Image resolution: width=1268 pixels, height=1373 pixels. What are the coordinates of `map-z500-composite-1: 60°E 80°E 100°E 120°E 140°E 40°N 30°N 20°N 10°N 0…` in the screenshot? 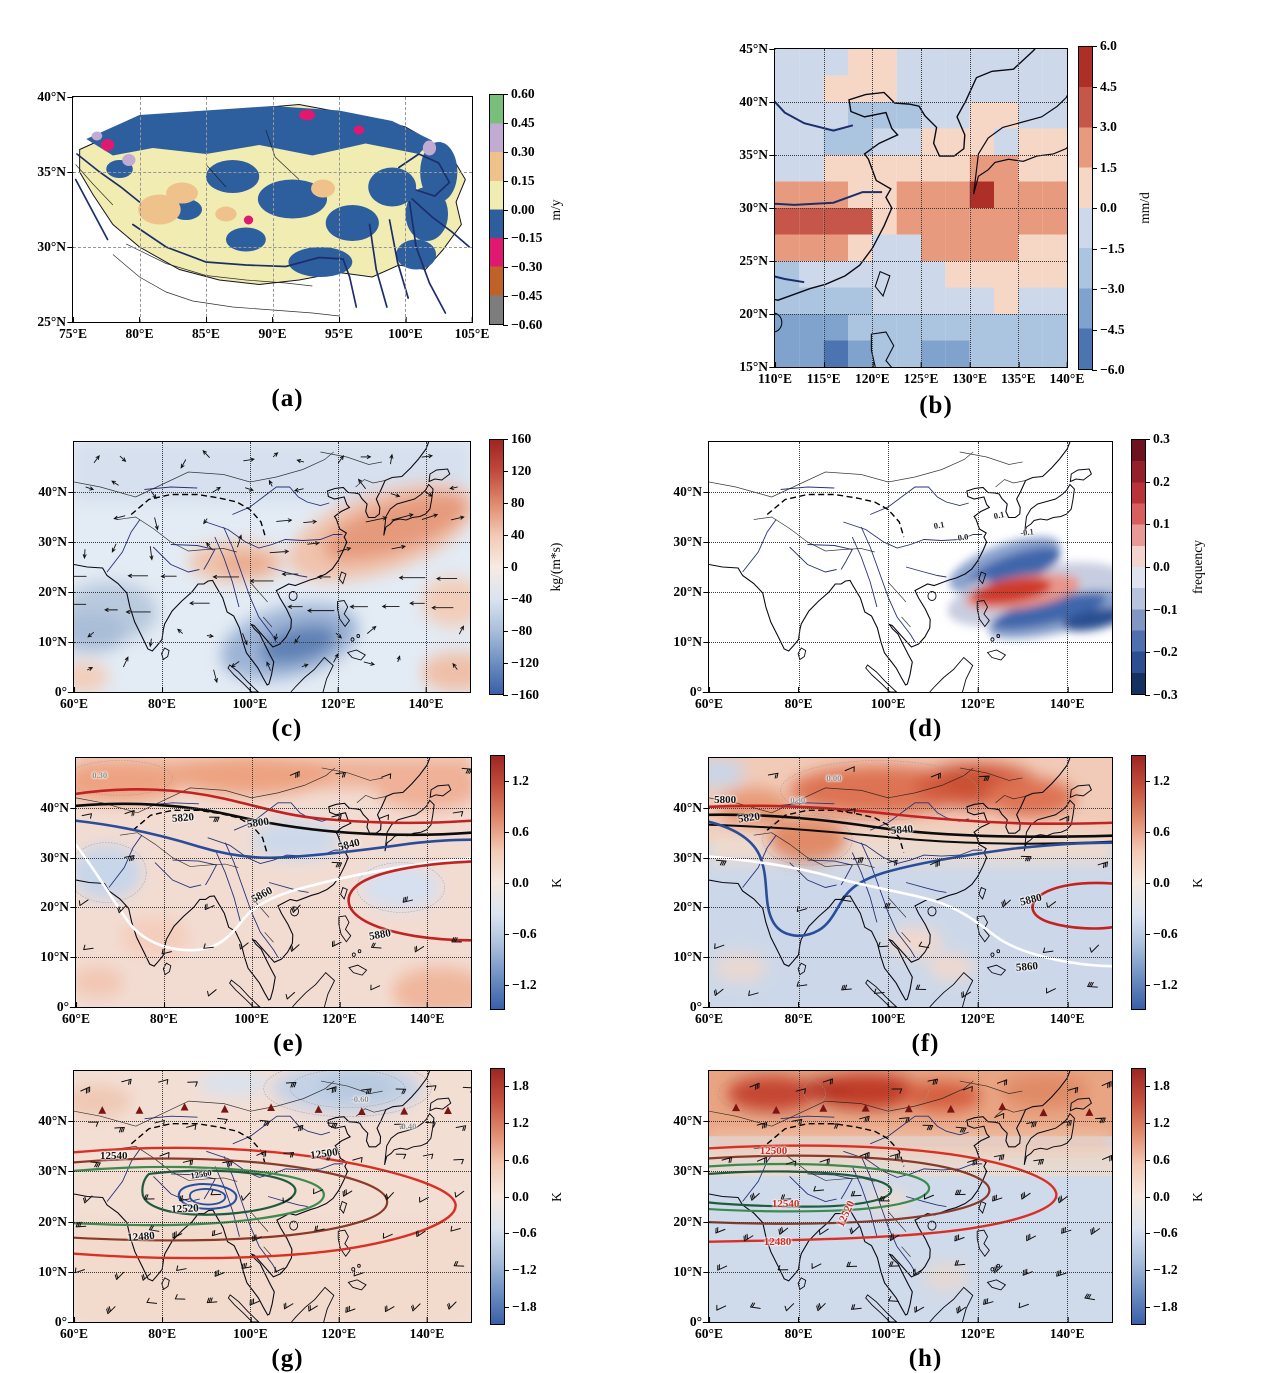 It's located at (256, 891).